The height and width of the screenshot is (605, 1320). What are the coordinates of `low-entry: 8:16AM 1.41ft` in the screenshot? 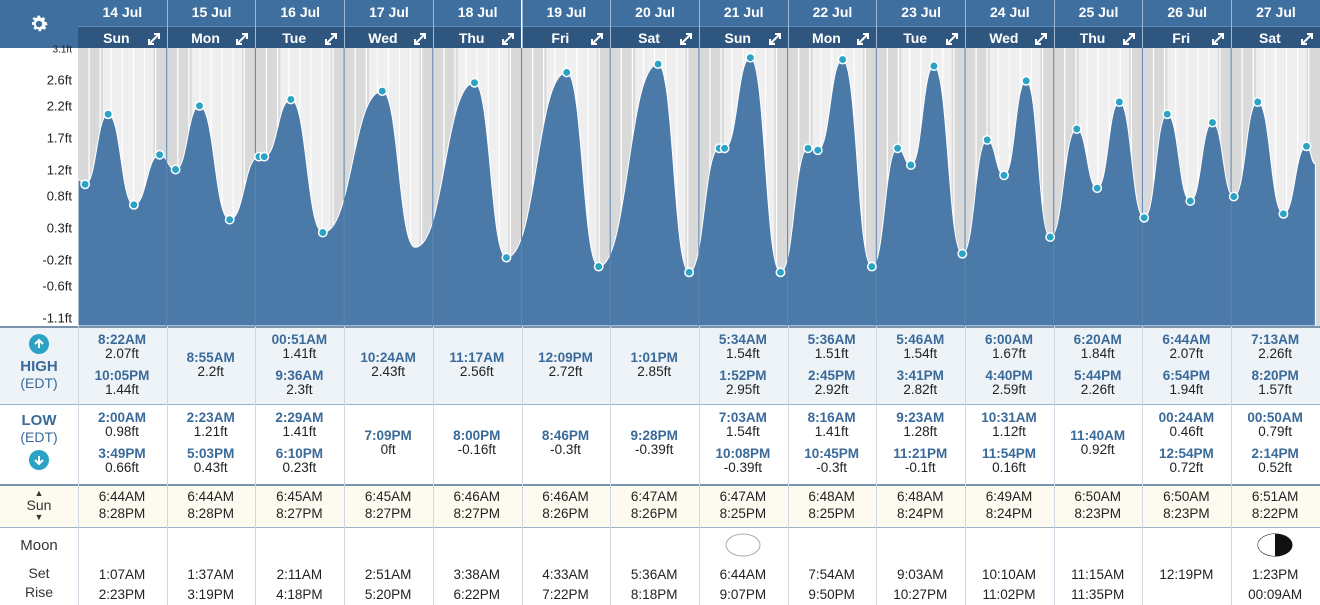 It's located at (832, 424).